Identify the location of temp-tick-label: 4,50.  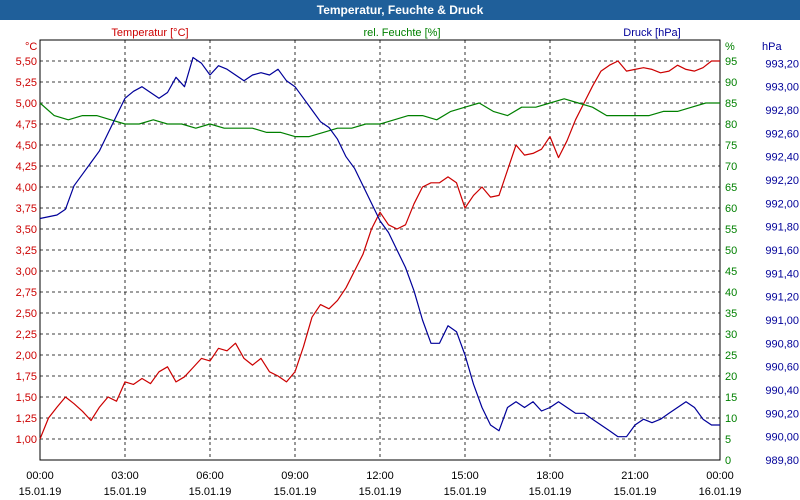
(26, 146).